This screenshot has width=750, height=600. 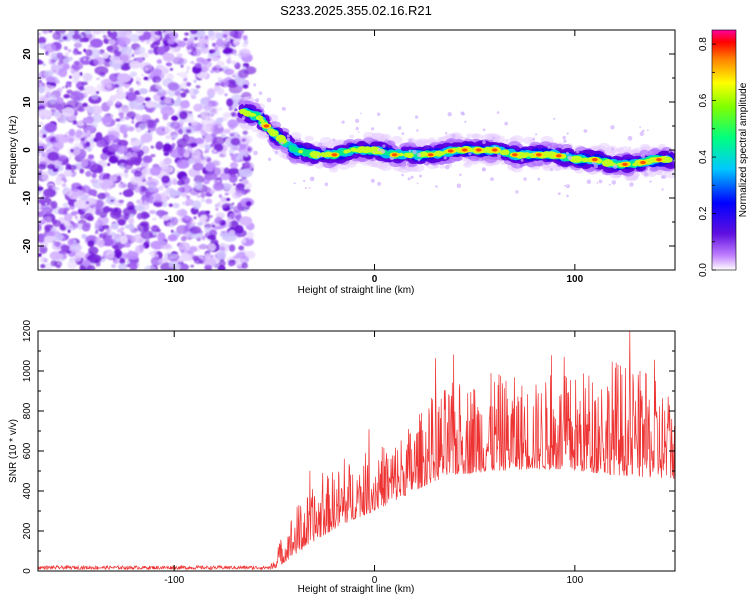 What do you see at coordinates (27, 370) in the screenshot?
I see `snr-ytick-label: 1000` at bounding box center [27, 370].